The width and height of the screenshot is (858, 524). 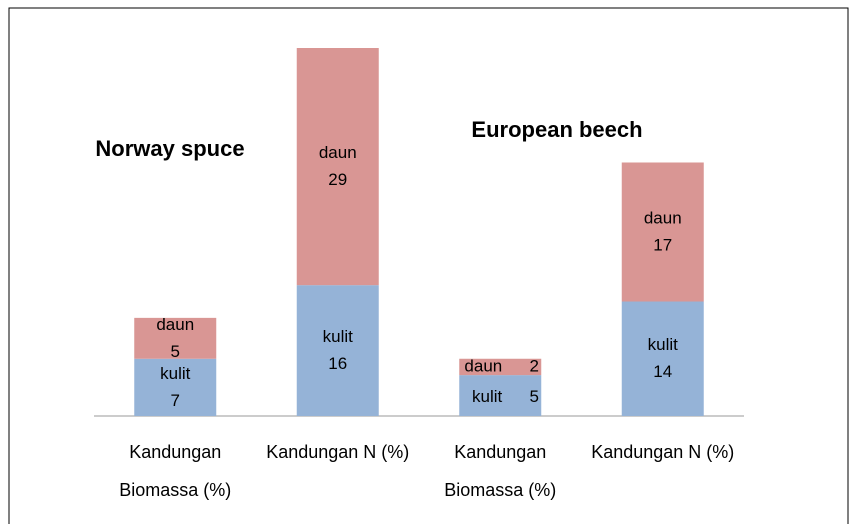 What do you see at coordinates (662, 244) in the screenshot?
I see `value-label: 17` at bounding box center [662, 244].